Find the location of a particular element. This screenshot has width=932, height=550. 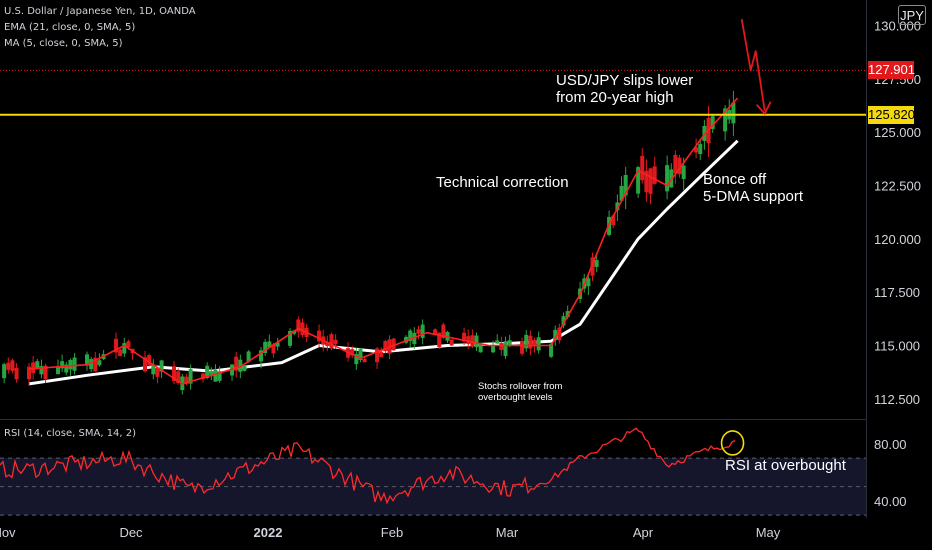

forecast-arrow-head is located at coordinates (764, 108).